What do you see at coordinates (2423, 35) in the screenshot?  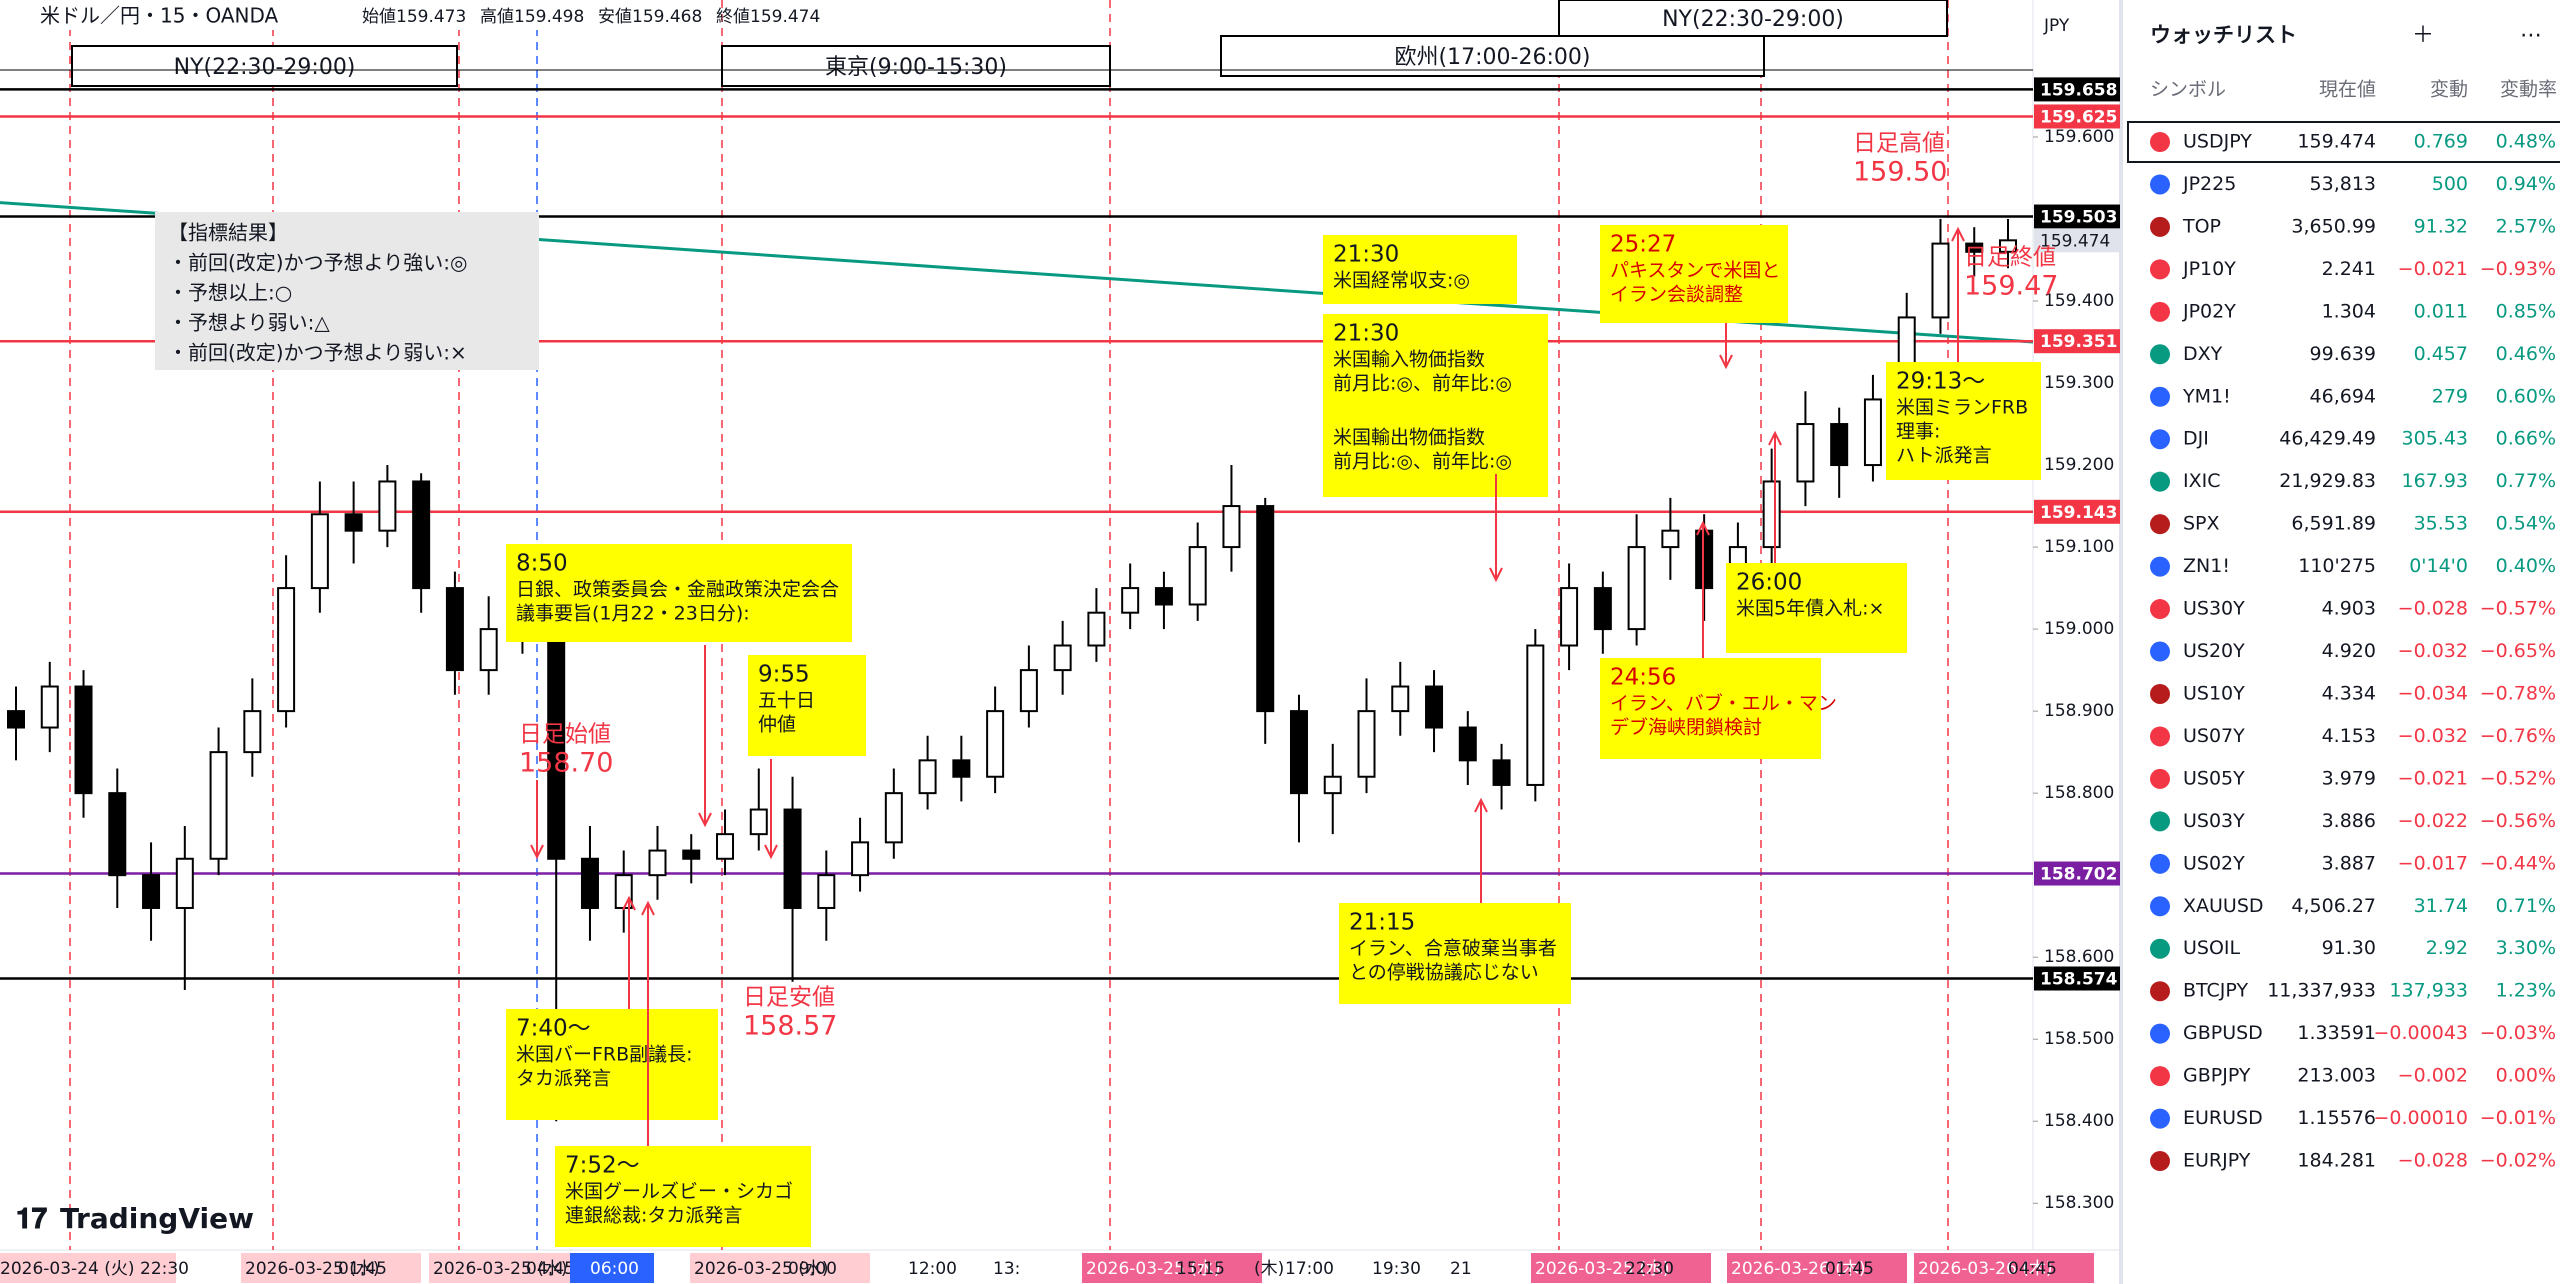 I see `plus-button: ＋` at bounding box center [2423, 35].